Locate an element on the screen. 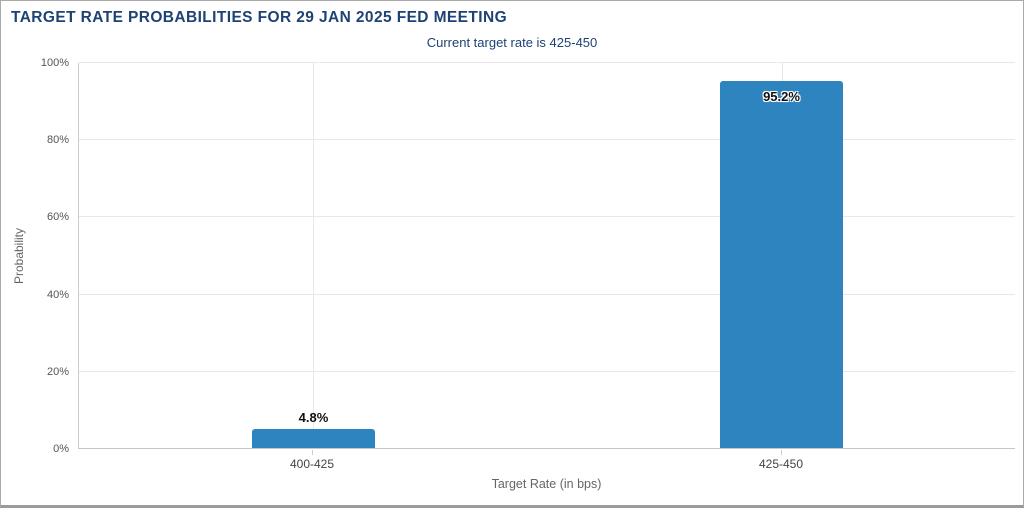  v-gridline is located at coordinates (313, 255).